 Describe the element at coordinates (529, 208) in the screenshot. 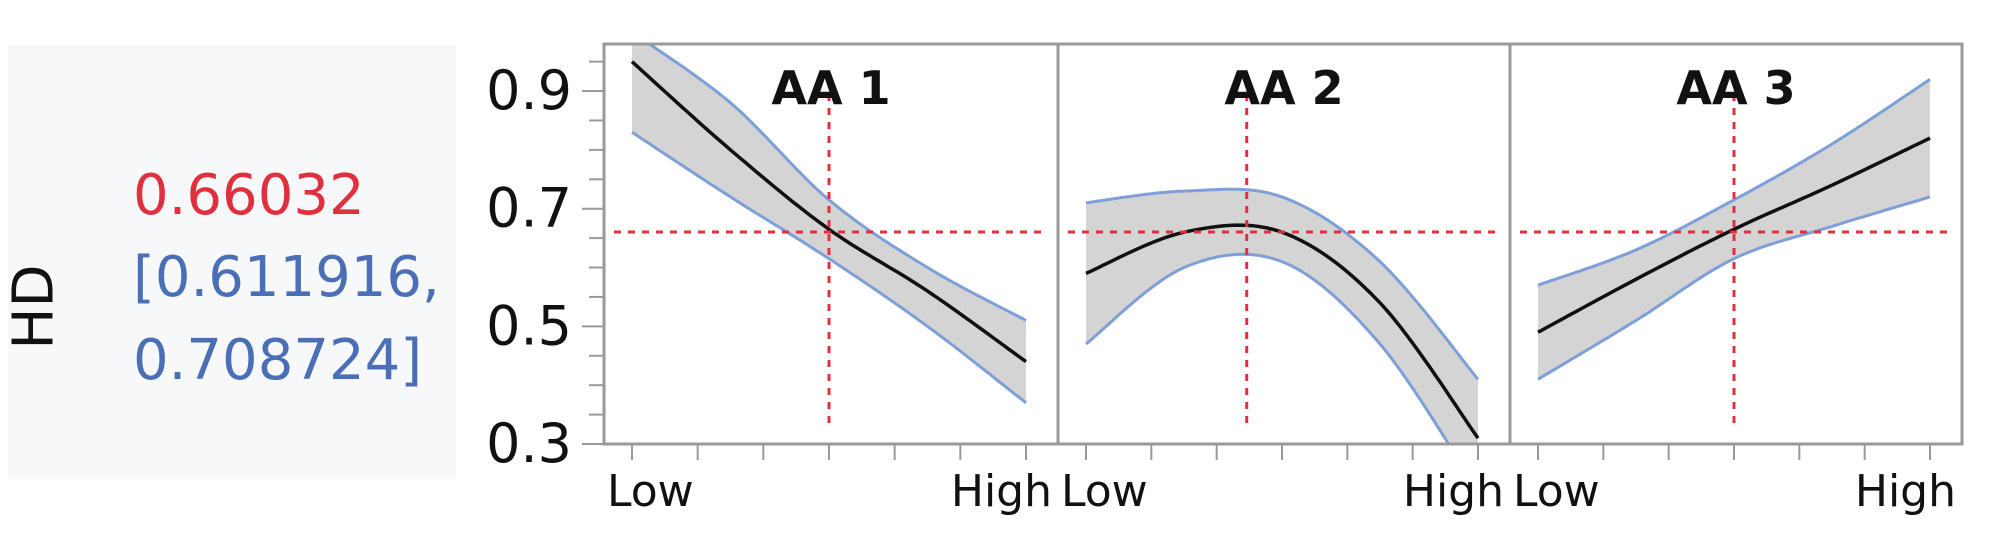

I see `y-tick-label: 0.7` at that location.